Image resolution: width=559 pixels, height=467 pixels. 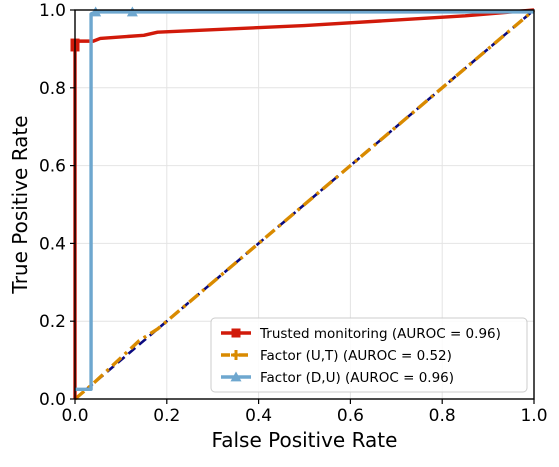 What do you see at coordinates (52, 89) in the screenshot?
I see `y-tick-label: 0.8` at bounding box center [52, 89].